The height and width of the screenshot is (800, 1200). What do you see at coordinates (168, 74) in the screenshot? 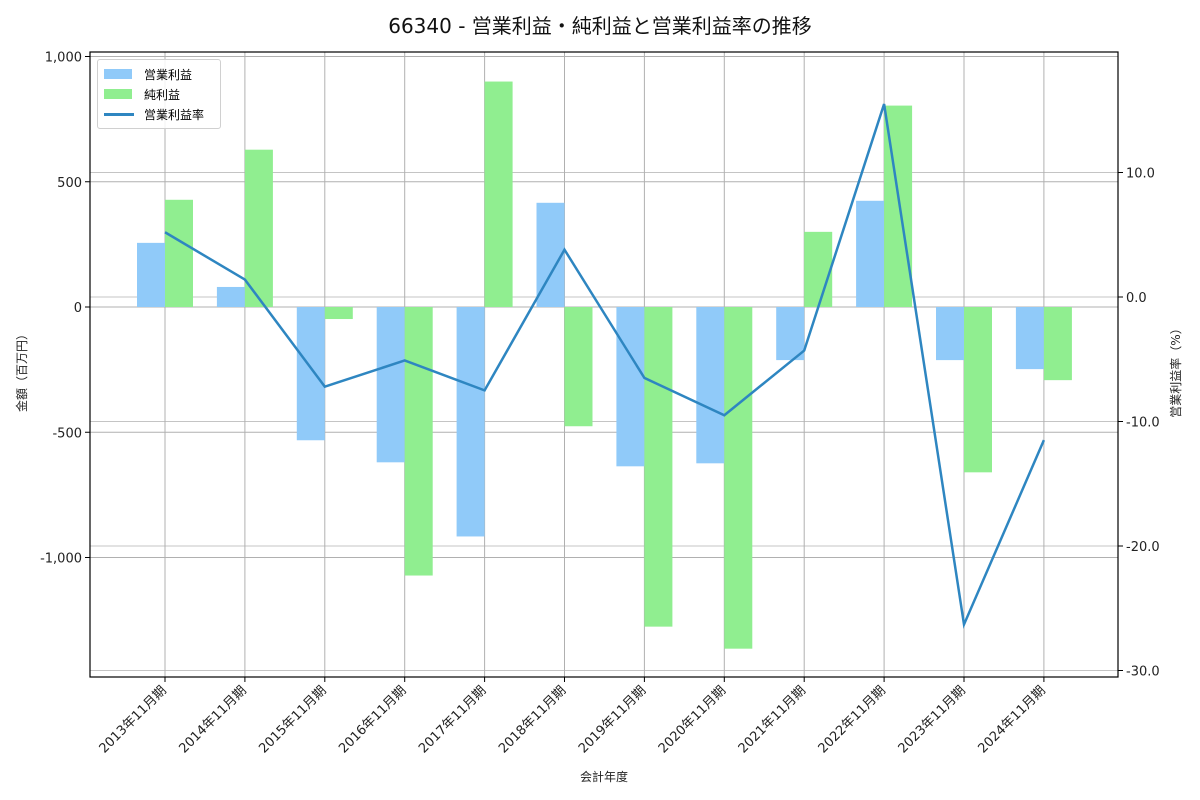
I see `legend-label: 営業利益` at bounding box center [168, 74].